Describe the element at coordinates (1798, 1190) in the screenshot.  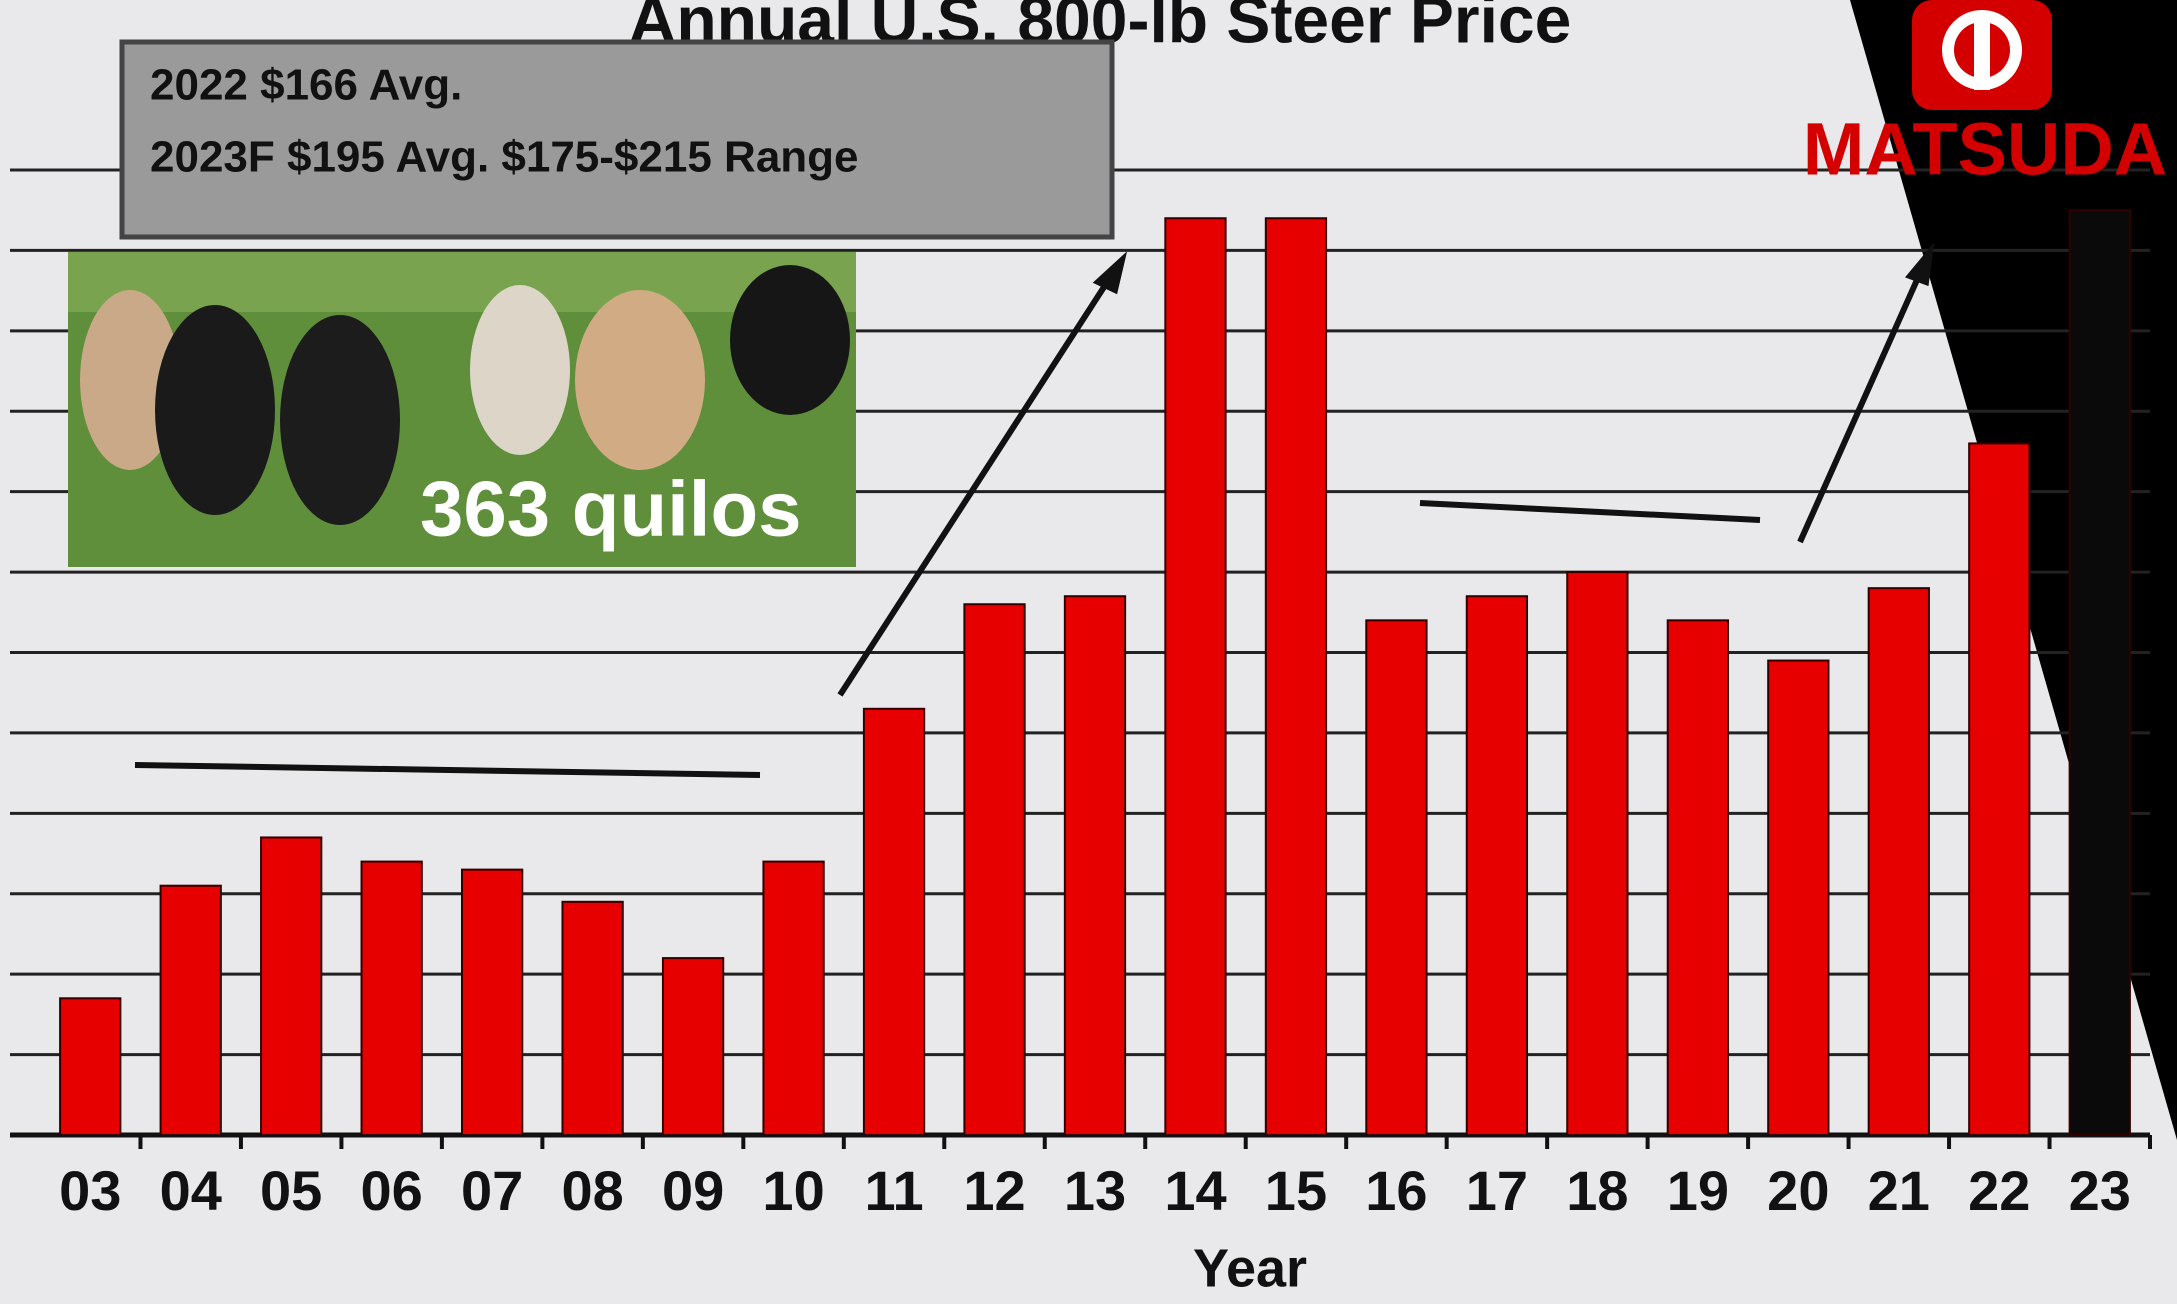
I see `x-tick-label: 20` at that location.